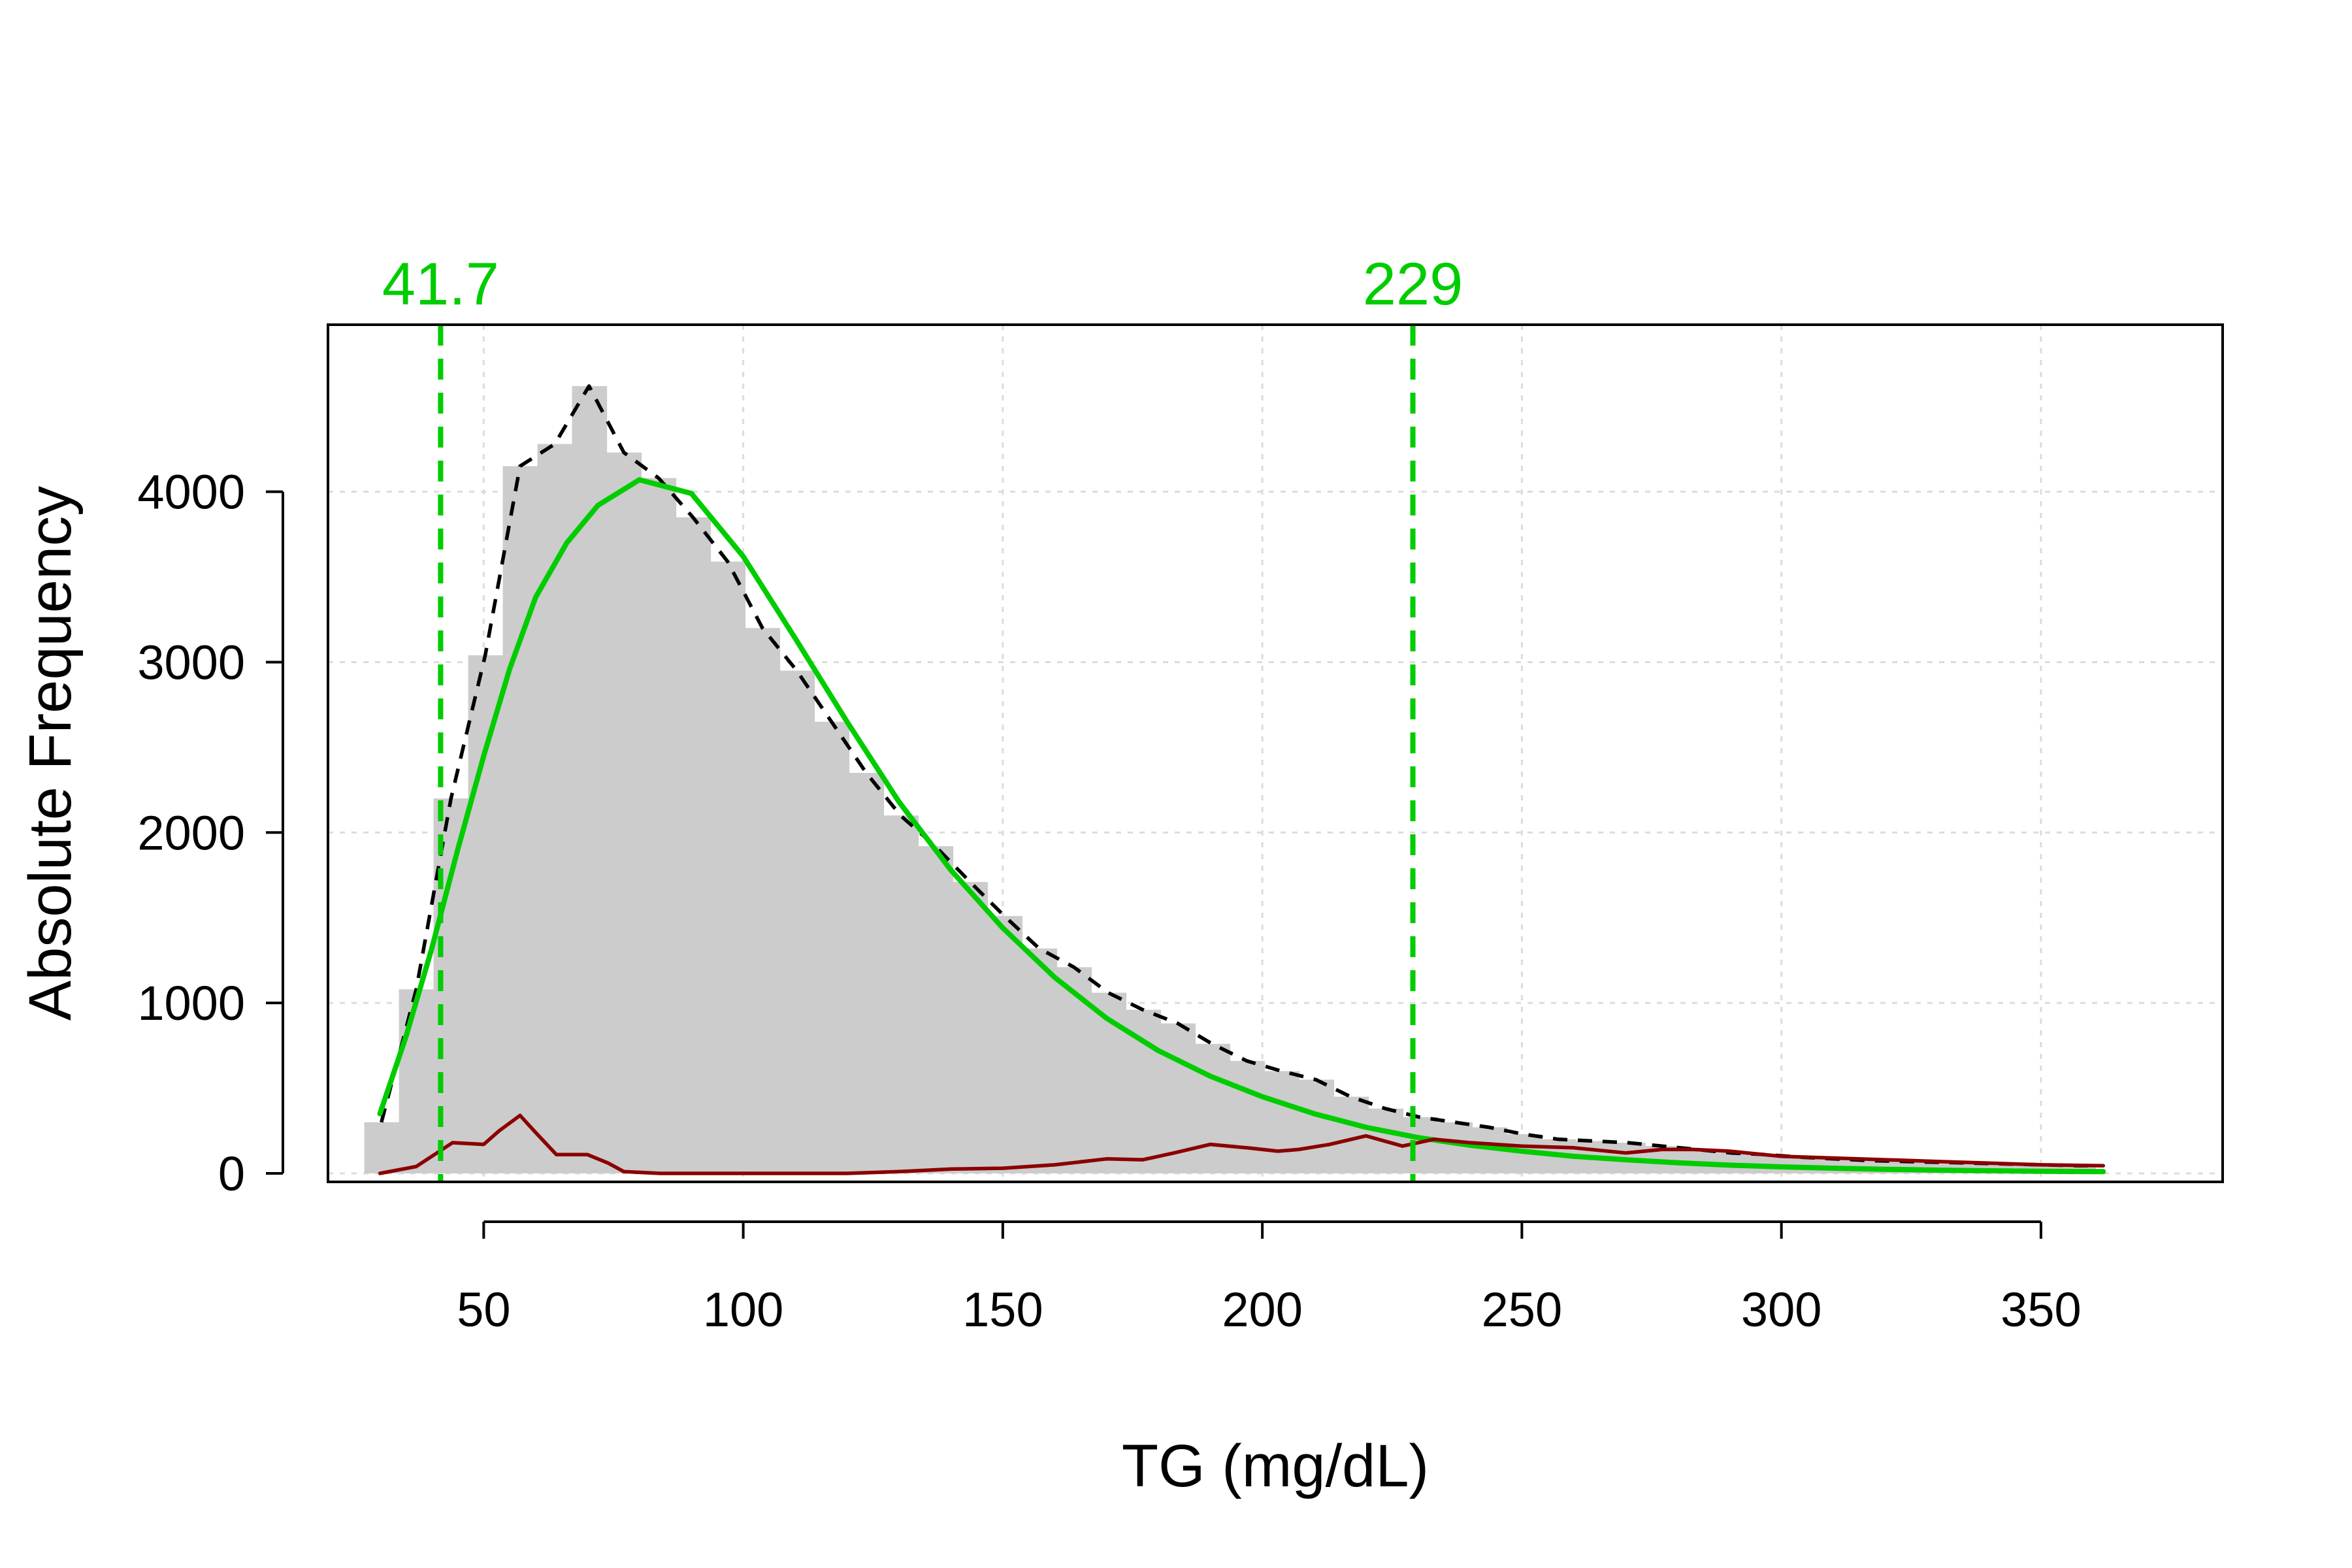 The image size is (2352, 1568). I want to click on y-tick-label: 1000, so click(191, 1003).